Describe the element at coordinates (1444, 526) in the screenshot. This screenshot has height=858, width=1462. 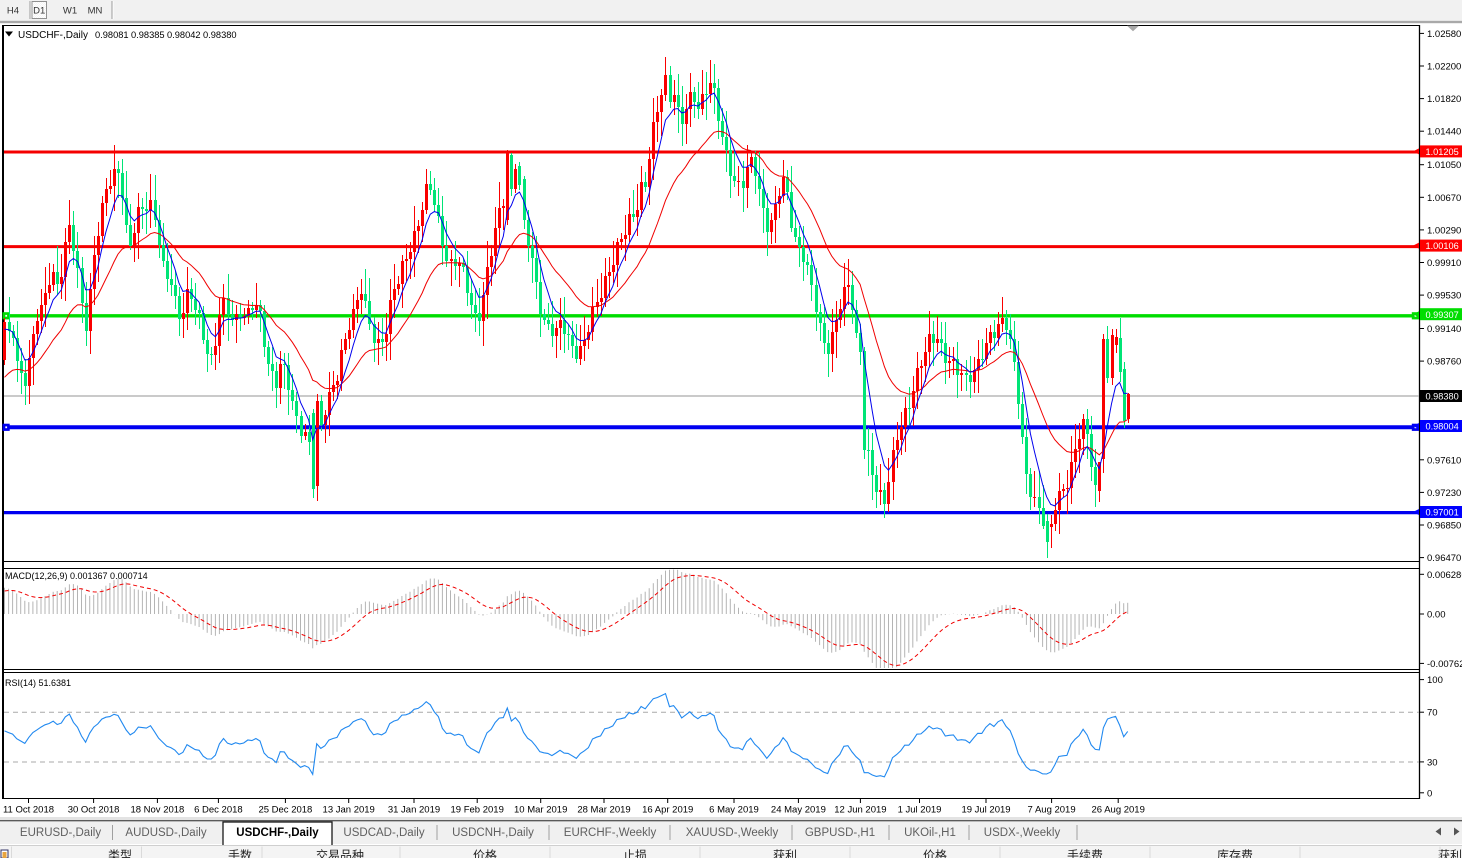
I see `svg-text: 0.96850` at that location.